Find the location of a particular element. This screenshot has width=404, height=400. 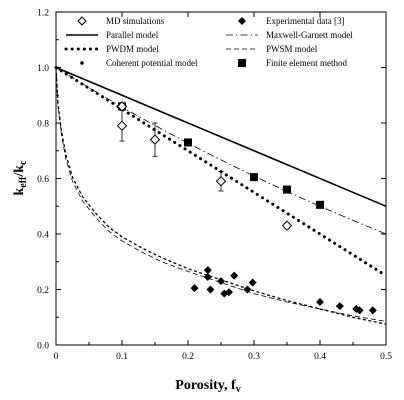

legend-label: PWSM model is located at coordinates (292, 49).